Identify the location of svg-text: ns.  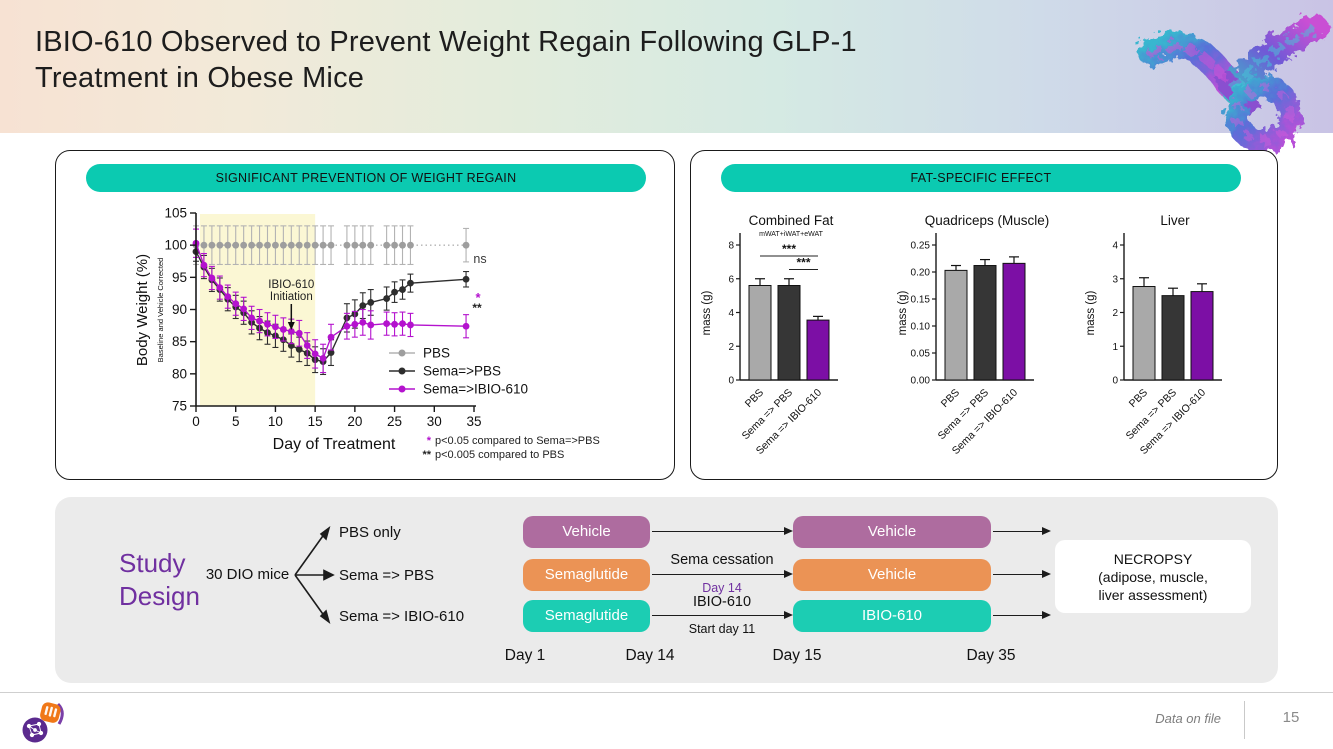
(479, 259).